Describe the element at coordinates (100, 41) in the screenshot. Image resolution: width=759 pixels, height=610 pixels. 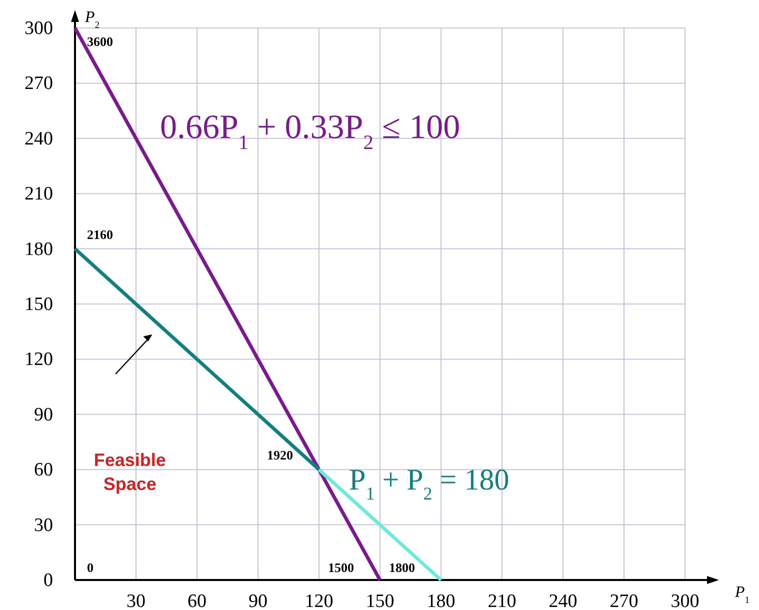
I see `annotation: 3600` at that location.